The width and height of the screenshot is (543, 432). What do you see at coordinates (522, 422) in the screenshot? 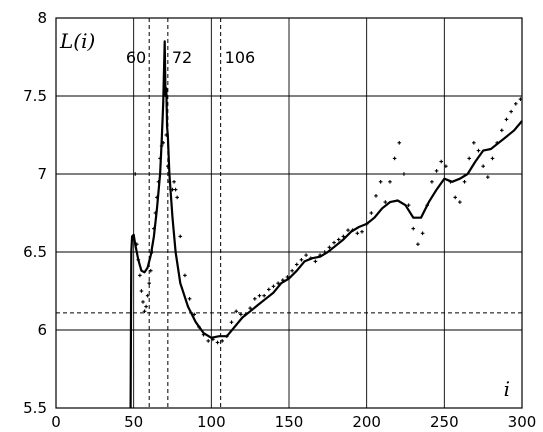
I see `x-tick-label: 300` at bounding box center [522, 422].